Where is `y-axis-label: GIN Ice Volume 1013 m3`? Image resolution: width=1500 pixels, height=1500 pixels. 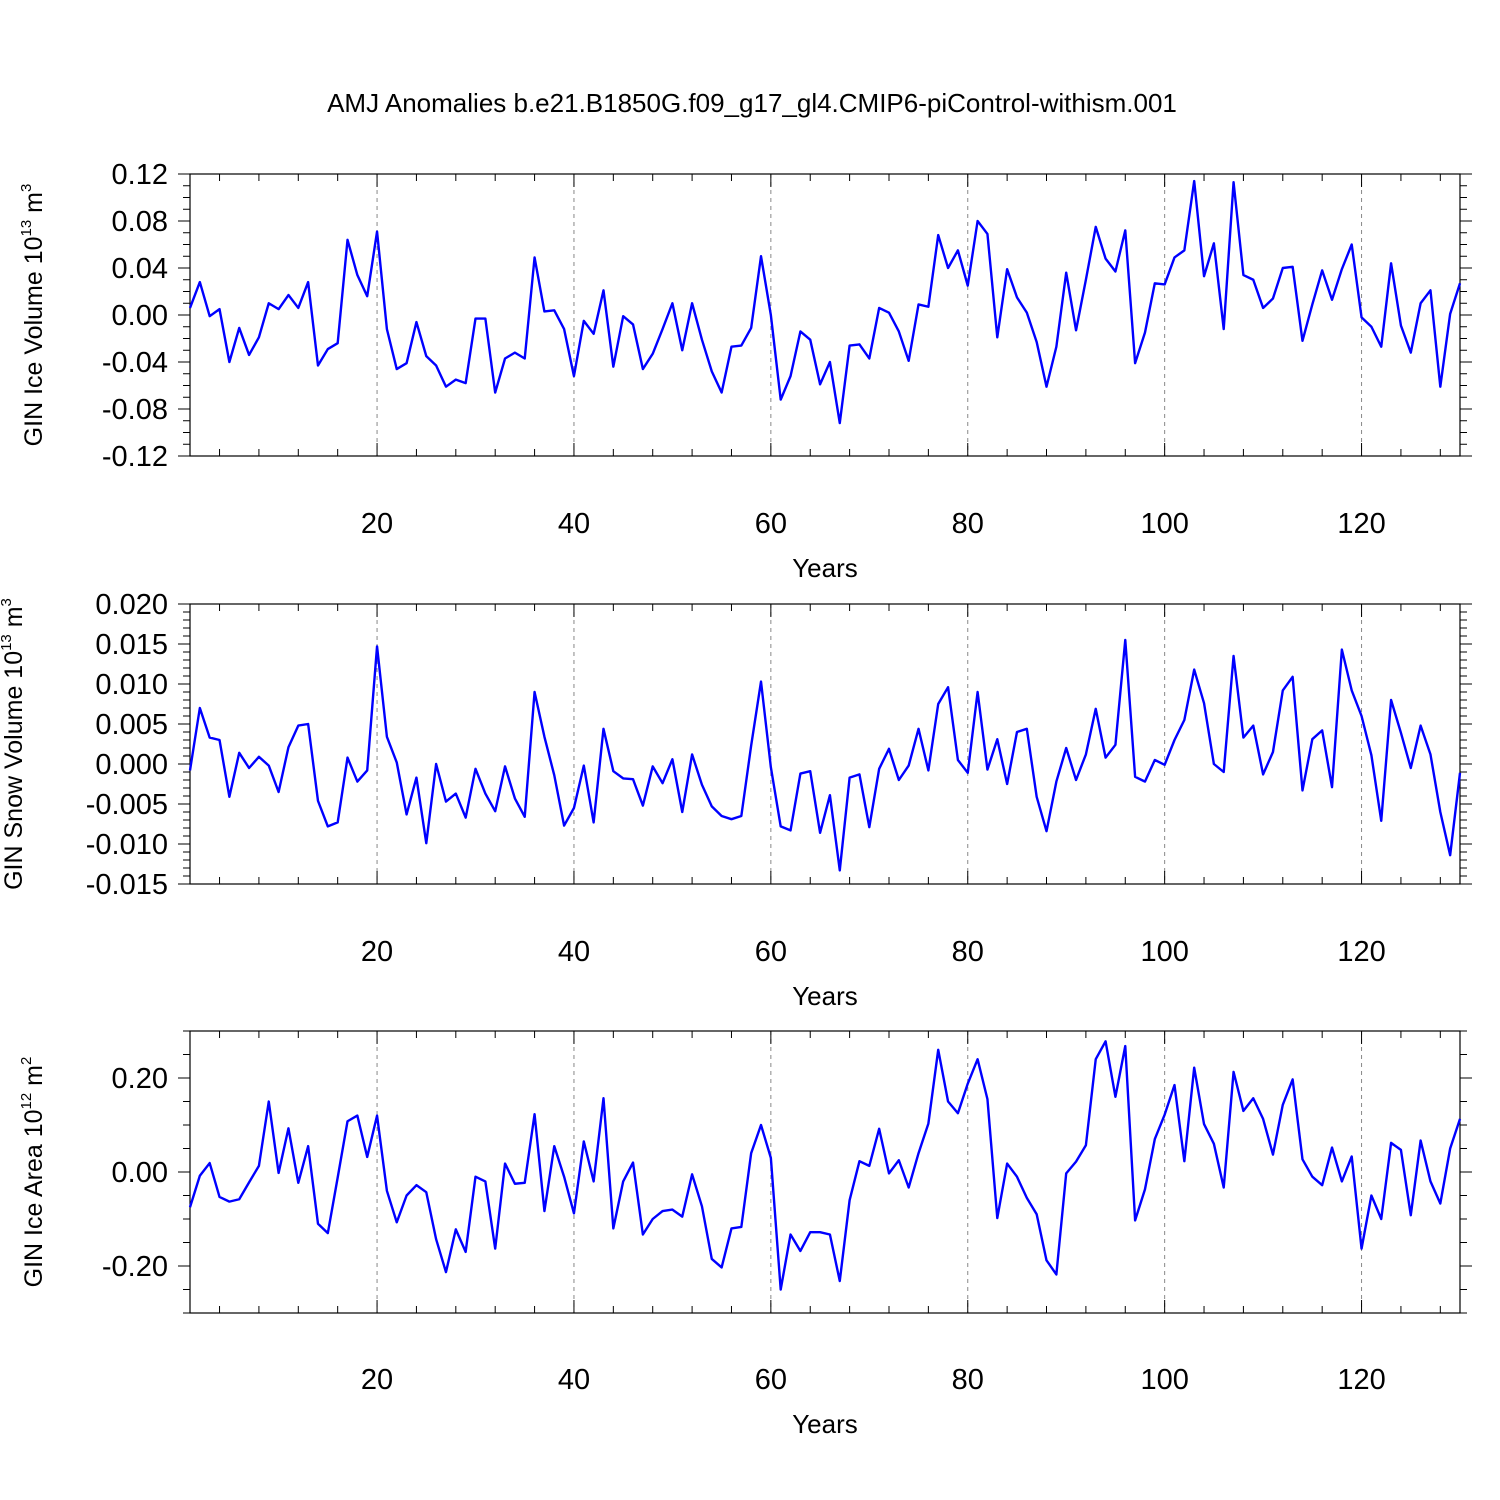
y-axis-label: GIN Ice Volume 1013 m3 is located at coordinates (33, 315).